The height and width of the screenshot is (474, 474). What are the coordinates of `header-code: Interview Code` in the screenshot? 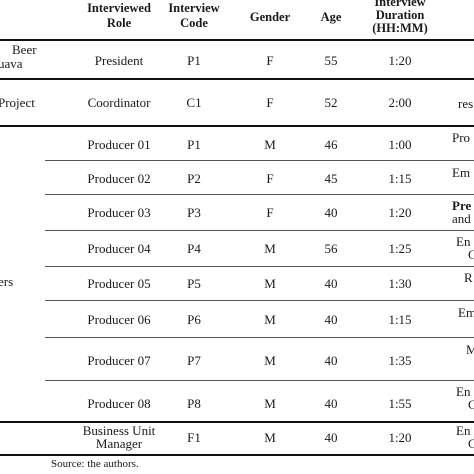 It's located at (194, 15).